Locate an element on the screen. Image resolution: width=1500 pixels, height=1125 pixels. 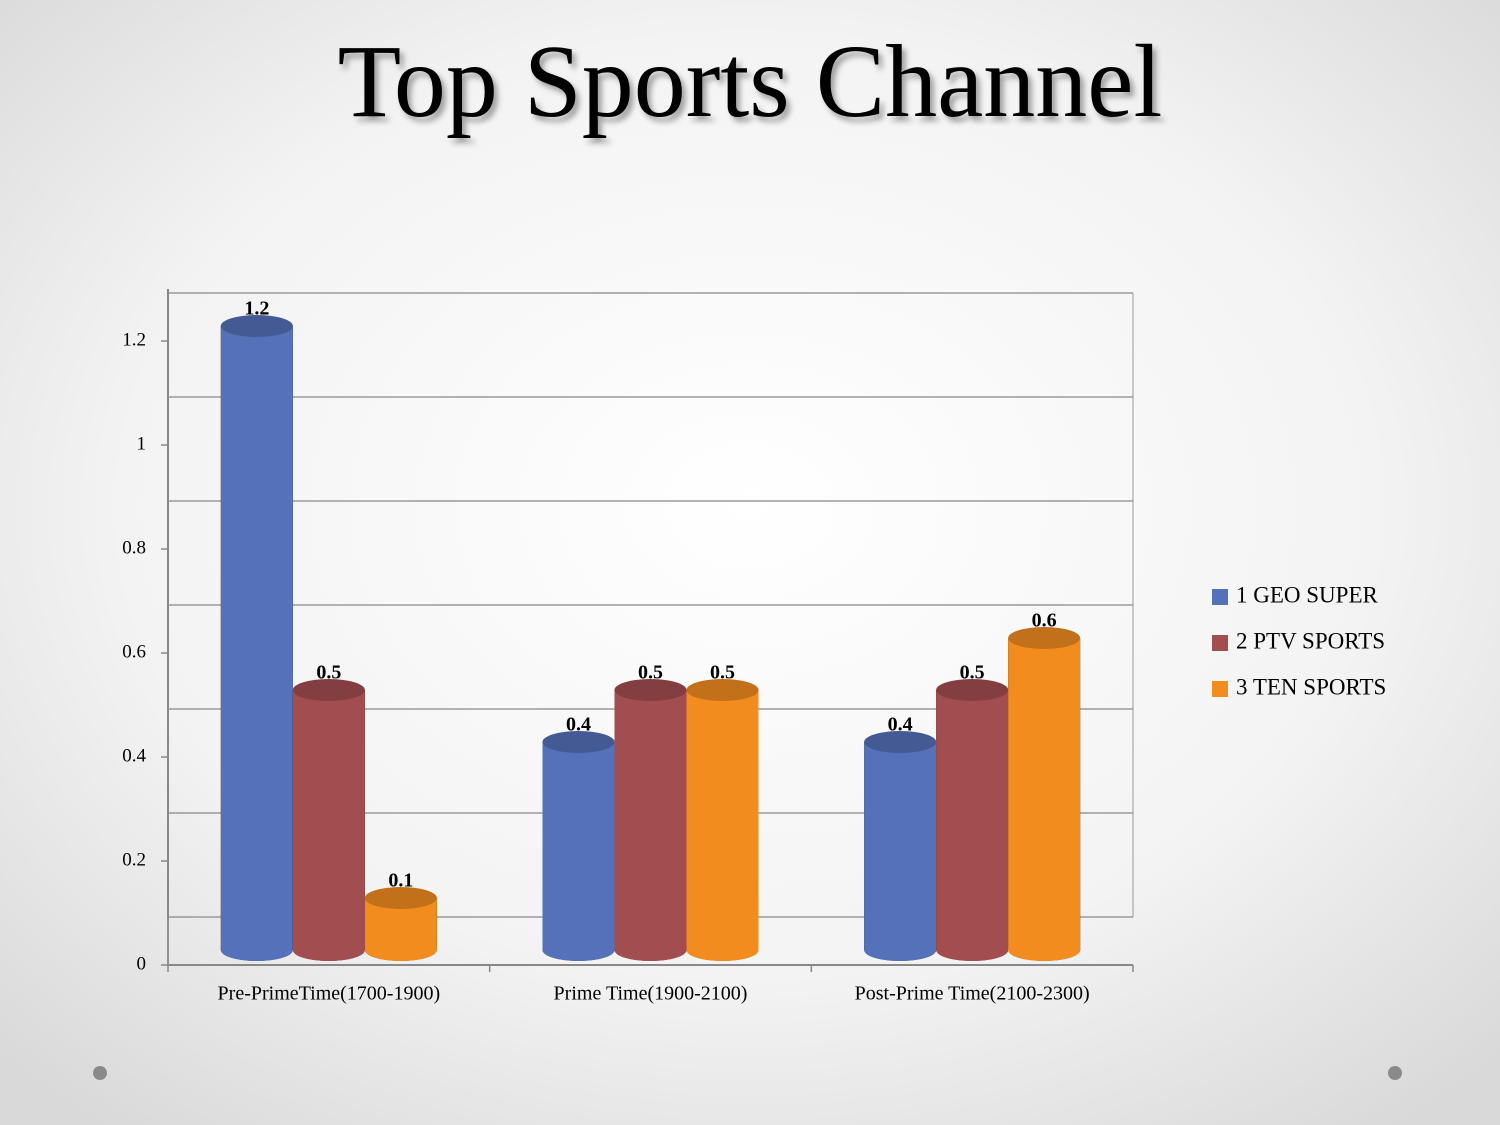
y-tick-label: 1.2 is located at coordinates (134, 339).